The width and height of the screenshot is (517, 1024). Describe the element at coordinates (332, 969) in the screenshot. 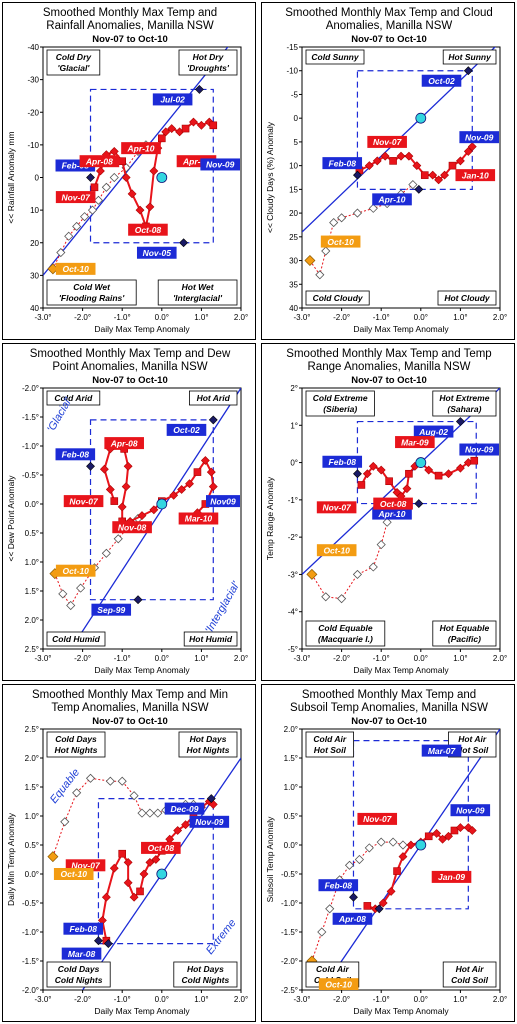

I see `quadrant-label: Cold Air` at that location.